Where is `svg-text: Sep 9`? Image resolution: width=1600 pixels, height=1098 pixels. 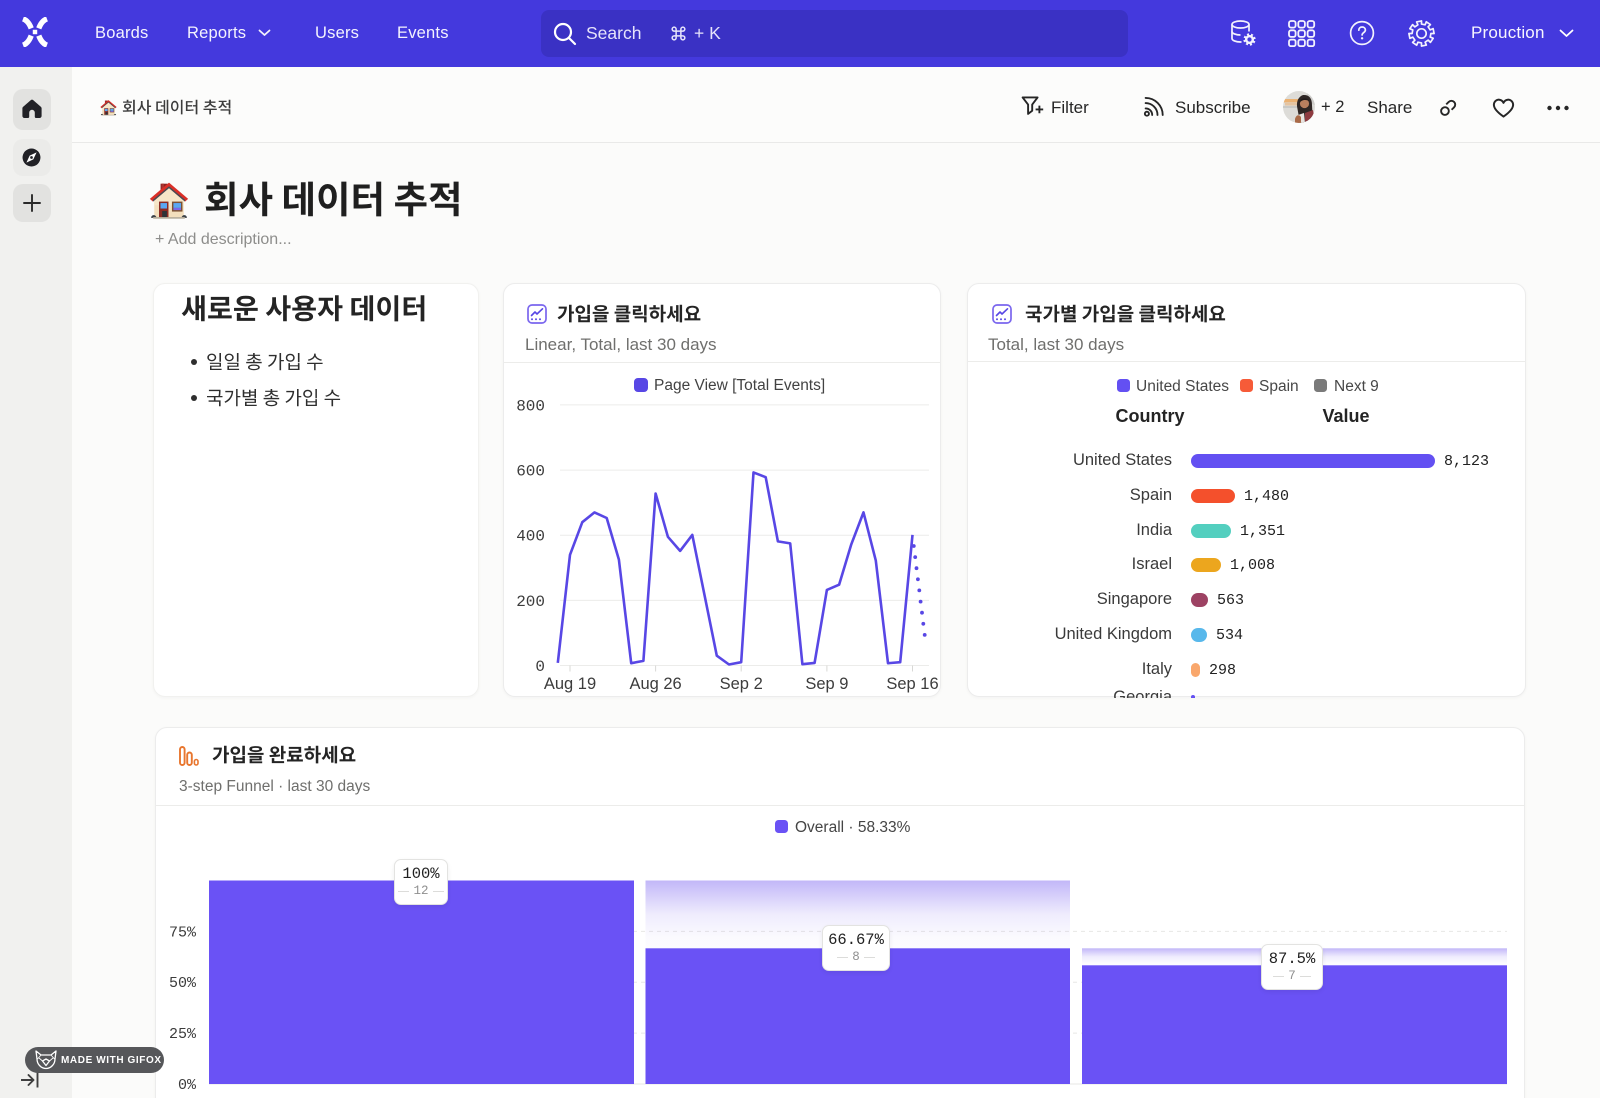 svg-text: Sep 9 is located at coordinates (826, 684).